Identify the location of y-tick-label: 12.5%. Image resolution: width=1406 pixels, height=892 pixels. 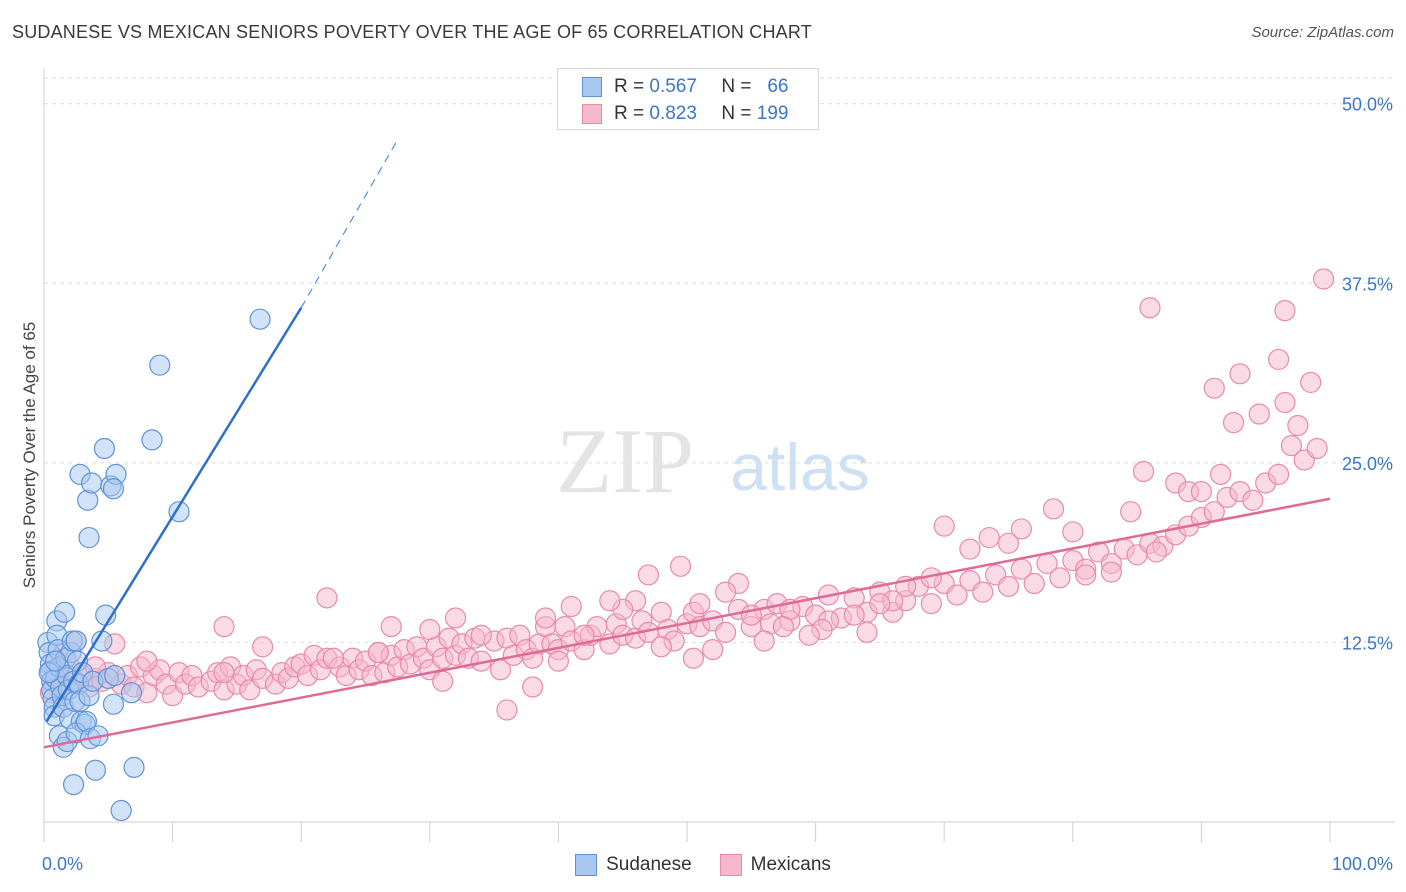
(1367, 643).